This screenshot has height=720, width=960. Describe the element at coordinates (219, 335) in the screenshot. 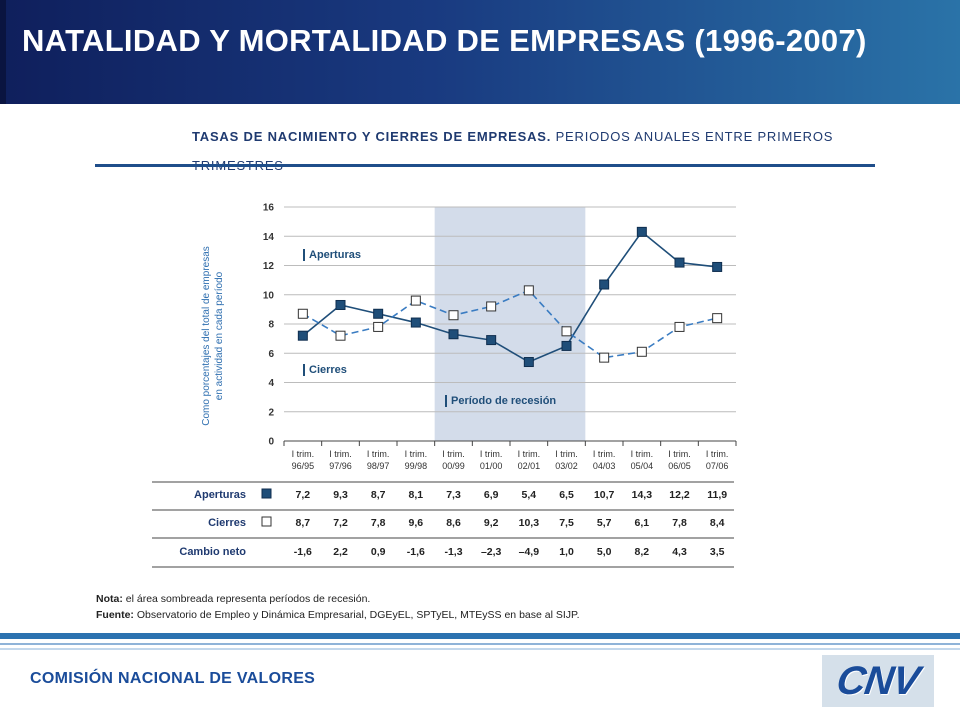

I see `y-axis-label-line: en actividad en cada período` at that location.